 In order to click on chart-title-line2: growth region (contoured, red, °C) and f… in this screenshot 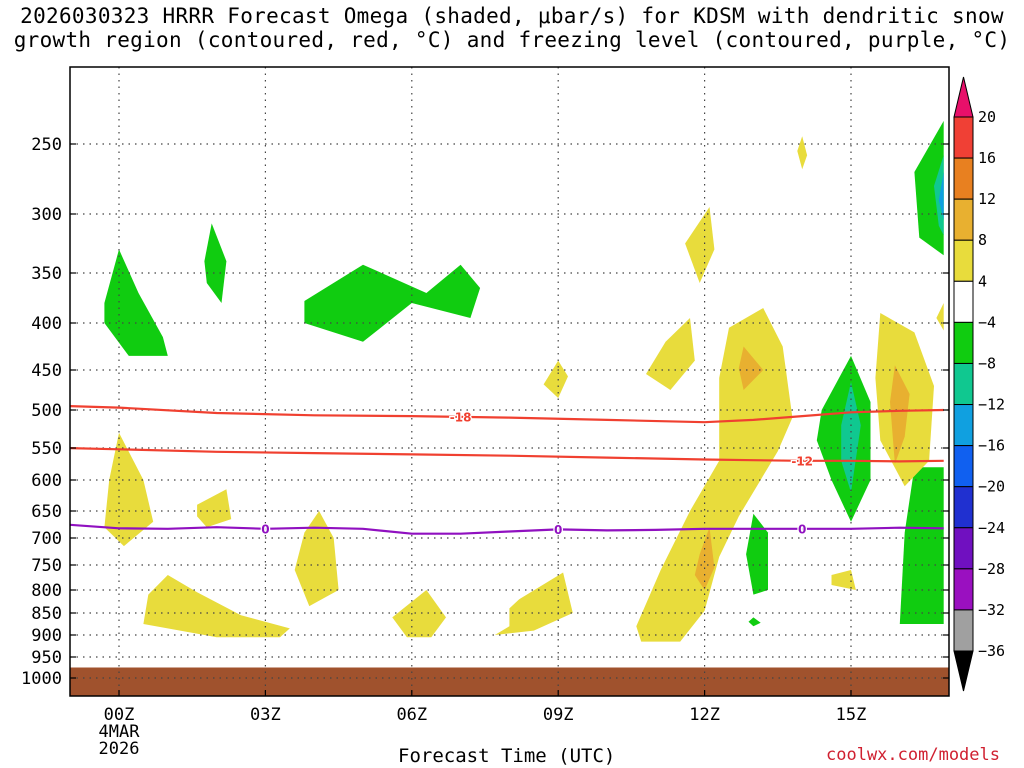, I will do `click(512, 40)`.